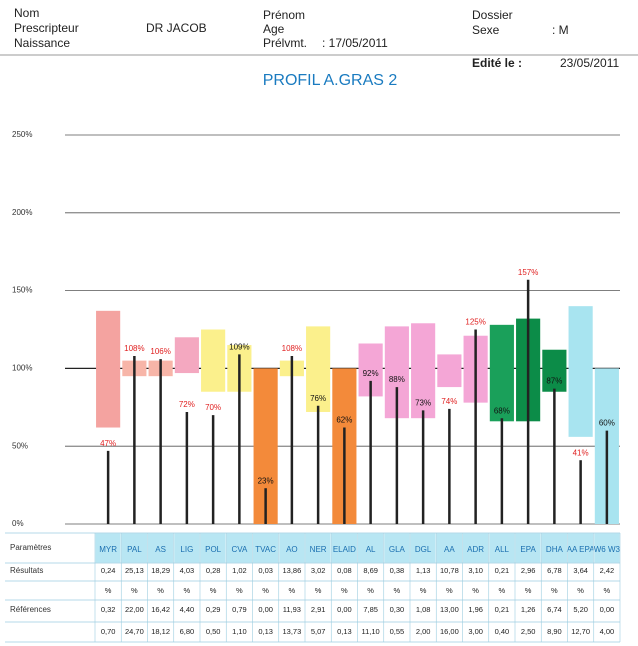 The width and height of the screenshot is (638, 646). I want to click on parameter-name: AO, so click(292, 549).